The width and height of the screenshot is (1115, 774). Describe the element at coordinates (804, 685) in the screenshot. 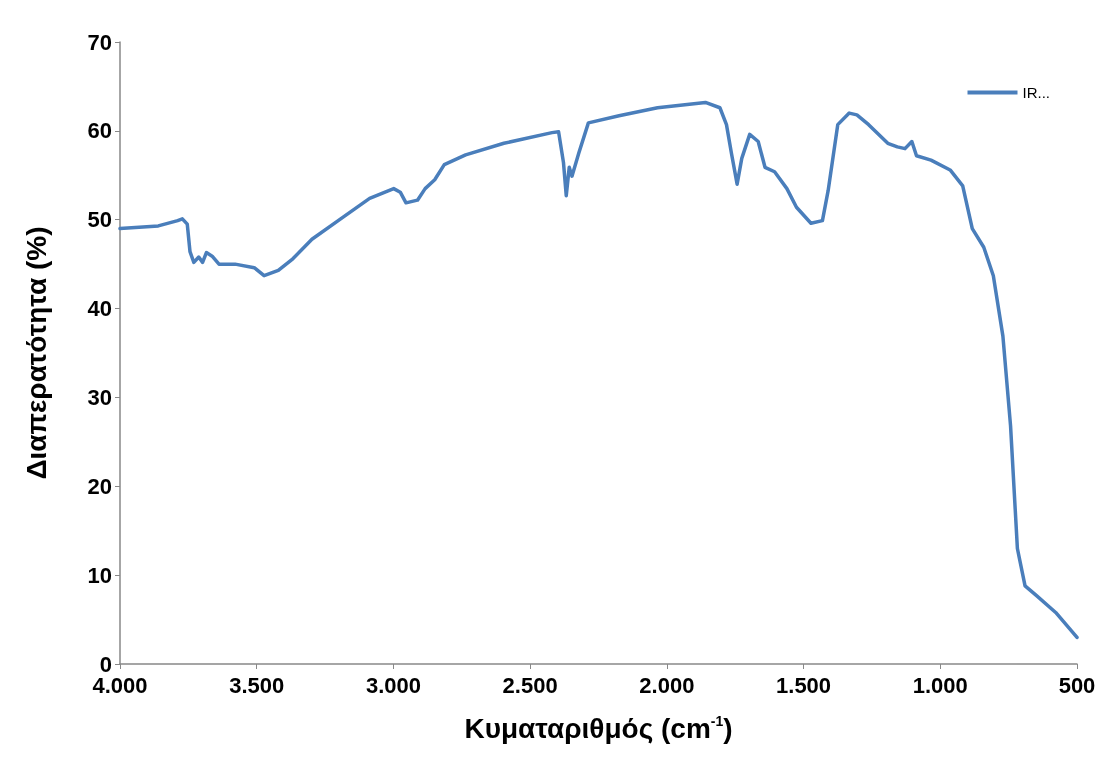

I see `x-tick-label: 1.500` at that location.